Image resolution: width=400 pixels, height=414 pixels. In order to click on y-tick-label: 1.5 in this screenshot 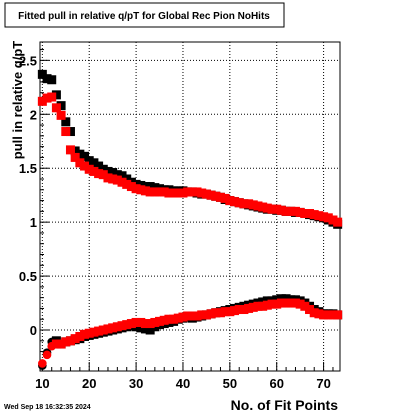, I will do `click(28, 168)`.